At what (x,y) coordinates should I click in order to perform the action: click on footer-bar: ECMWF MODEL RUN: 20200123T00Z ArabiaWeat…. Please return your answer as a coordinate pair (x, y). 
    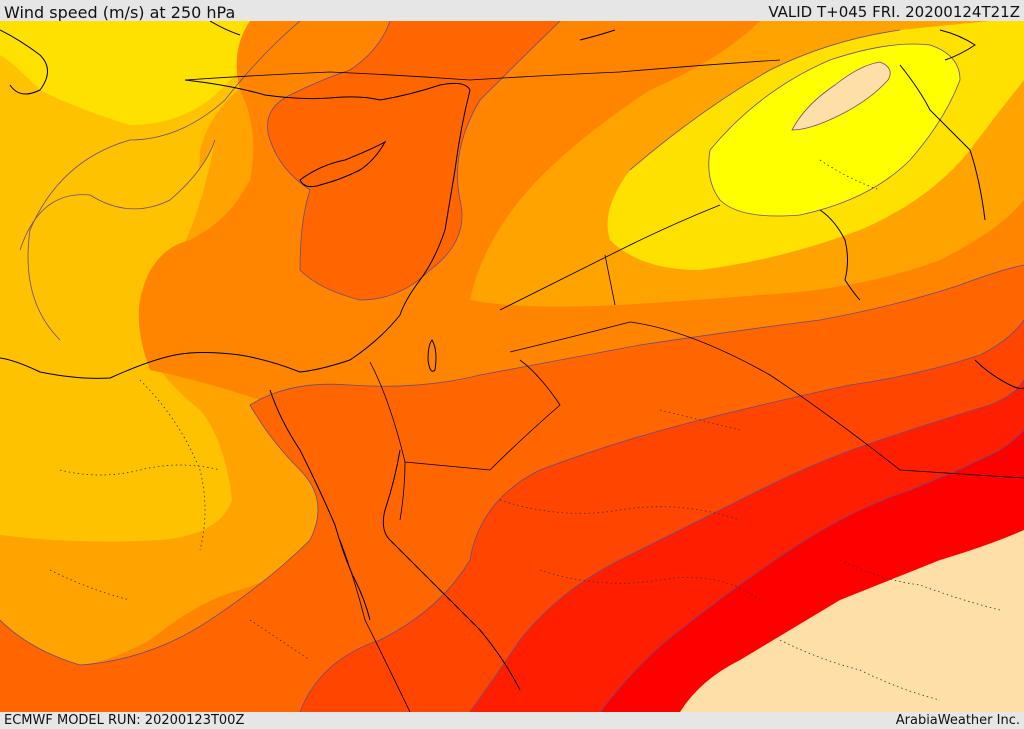
    Looking at the image, I should click on (512, 720).